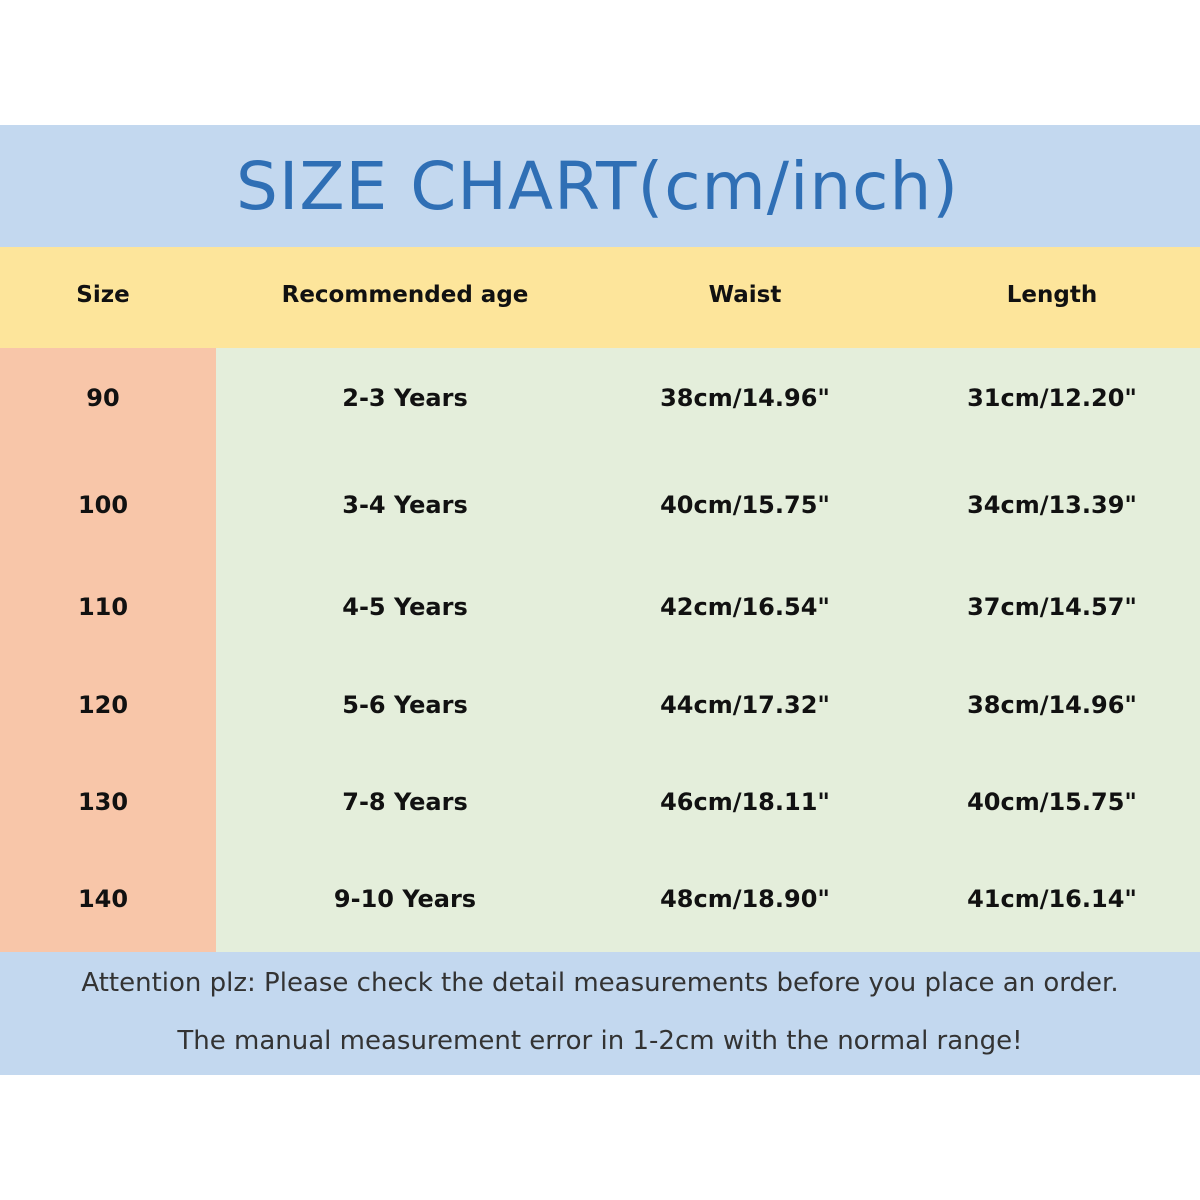  Describe the element at coordinates (103, 705) in the screenshot. I see `cell-size: 120` at that location.